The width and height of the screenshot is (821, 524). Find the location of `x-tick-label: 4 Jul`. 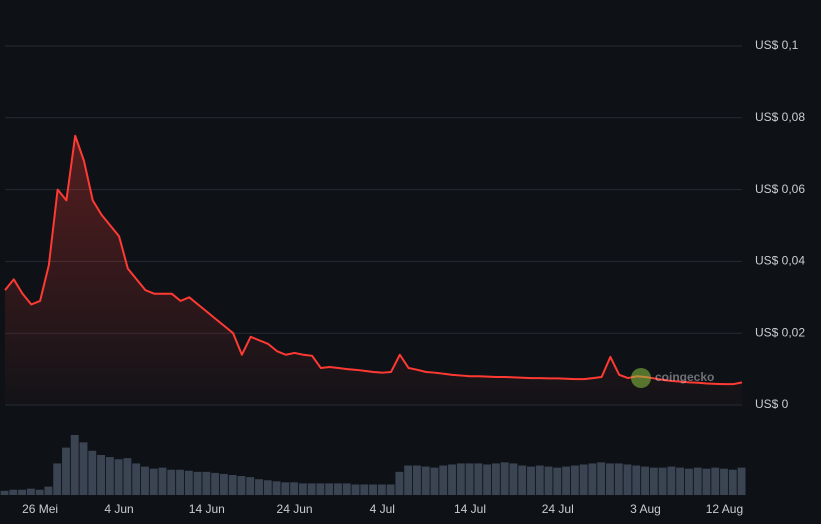

x-tick-label: 4 Jul is located at coordinates (382, 509).